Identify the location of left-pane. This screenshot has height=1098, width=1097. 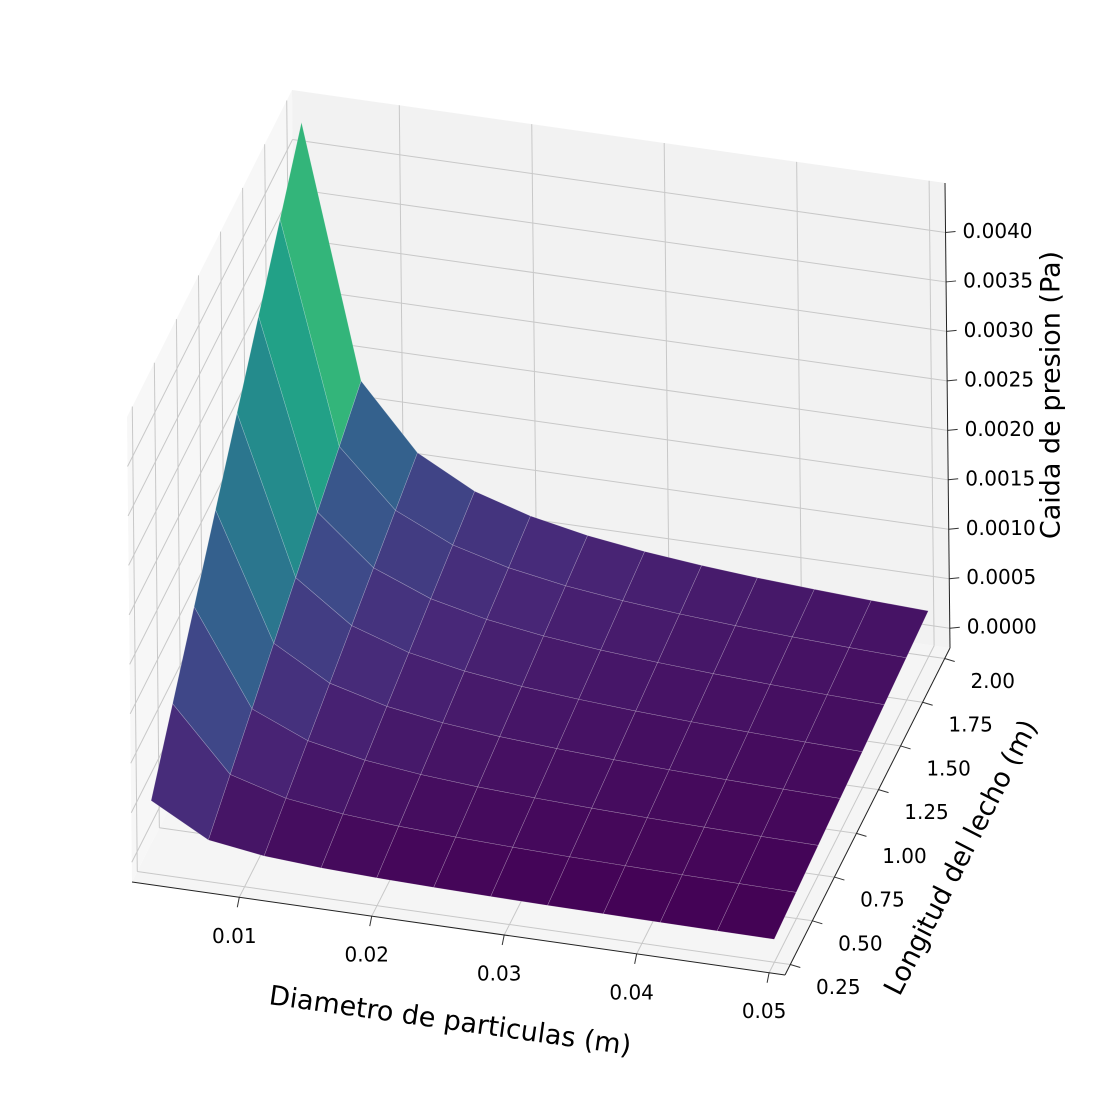
(212, 486).